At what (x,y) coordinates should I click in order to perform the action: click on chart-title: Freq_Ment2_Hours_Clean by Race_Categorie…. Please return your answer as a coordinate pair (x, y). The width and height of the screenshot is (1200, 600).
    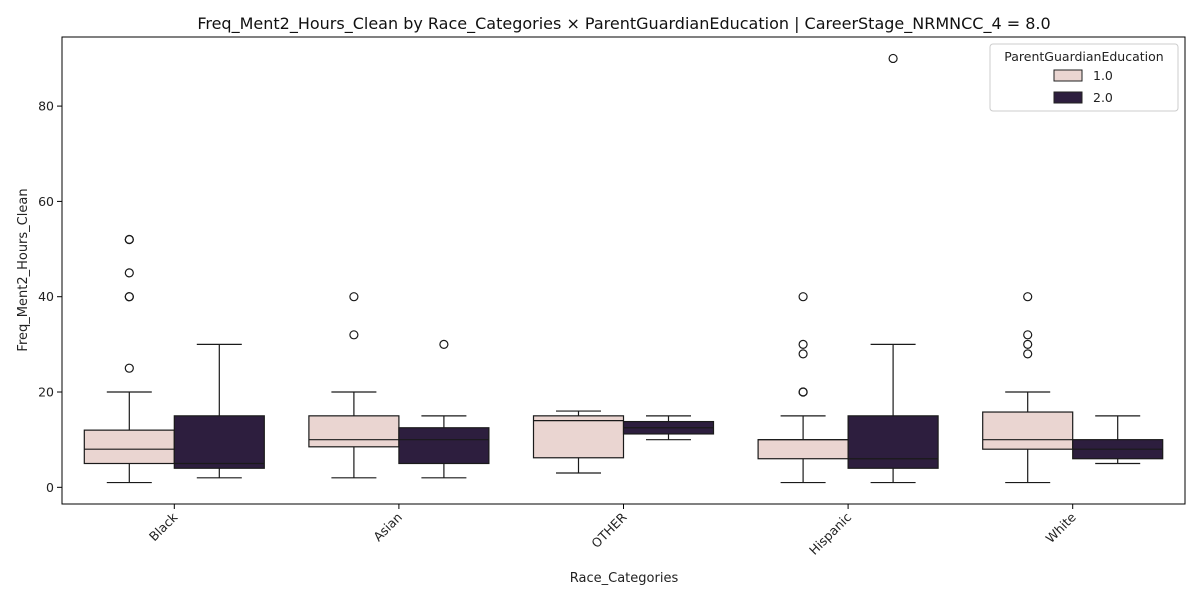
    Looking at the image, I should click on (623, 24).